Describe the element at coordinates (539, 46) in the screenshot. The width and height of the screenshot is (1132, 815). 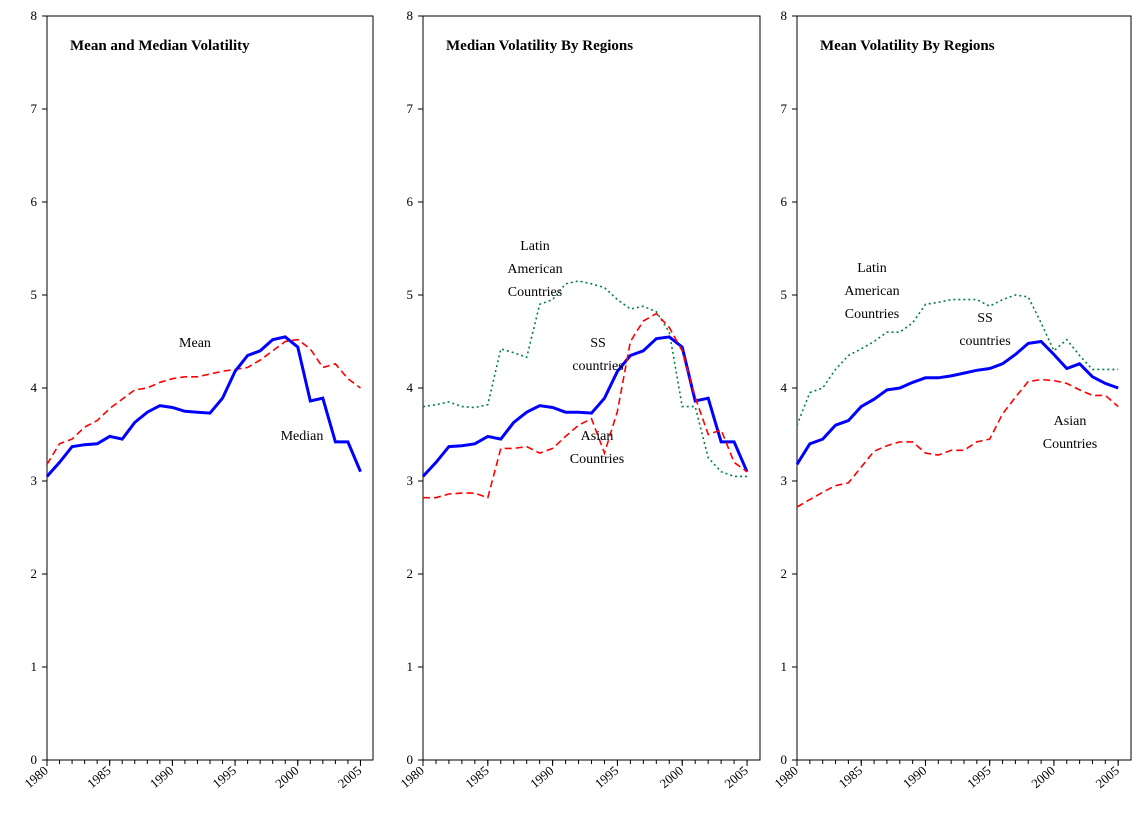
I see `chart-title: Median Volatility By Regions` at that location.